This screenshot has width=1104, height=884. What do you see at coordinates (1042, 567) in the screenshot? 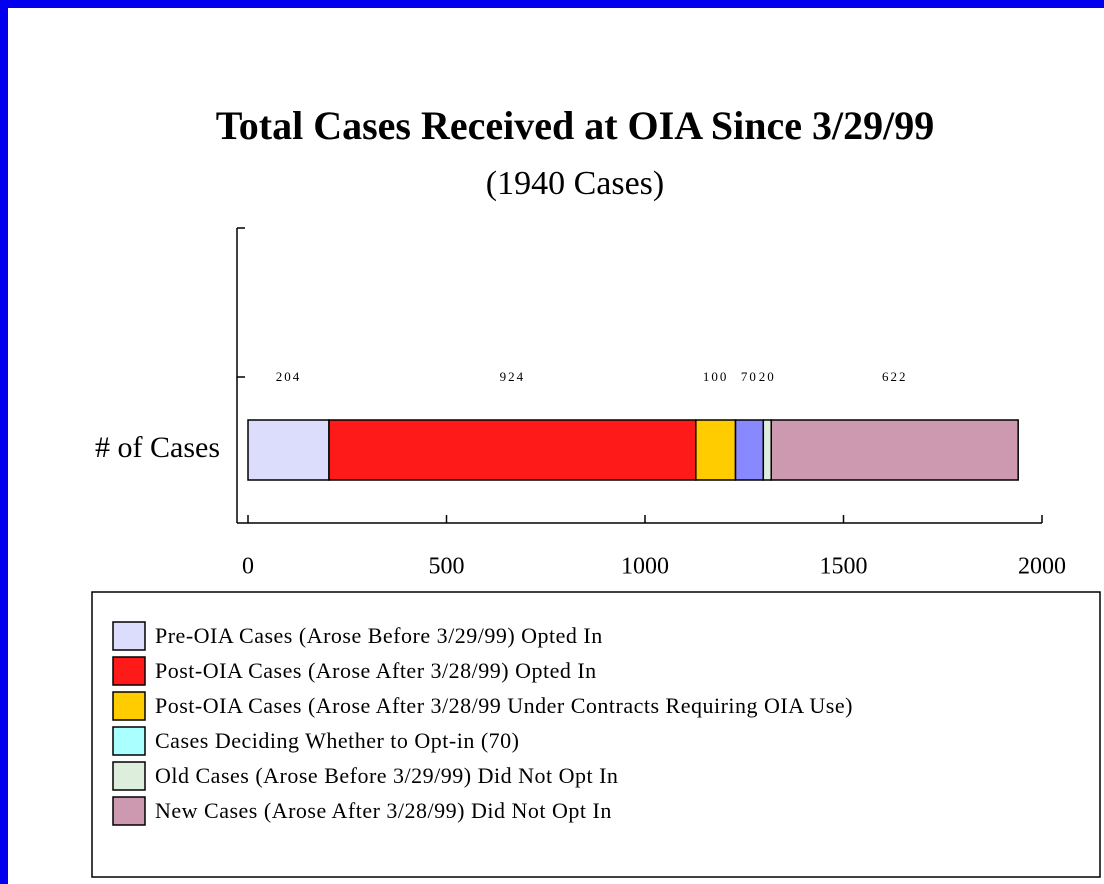
I see `x-tick-label: 2000` at bounding box center [1042, 567].